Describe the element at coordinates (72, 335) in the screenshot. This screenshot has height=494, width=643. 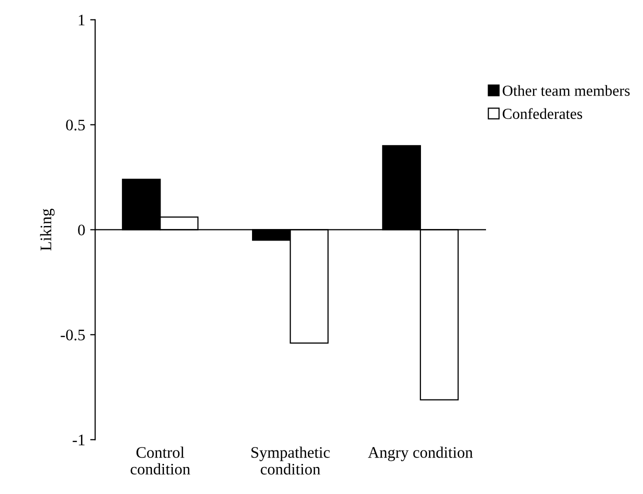
I see `y-tick-label: -0.5` at that location.